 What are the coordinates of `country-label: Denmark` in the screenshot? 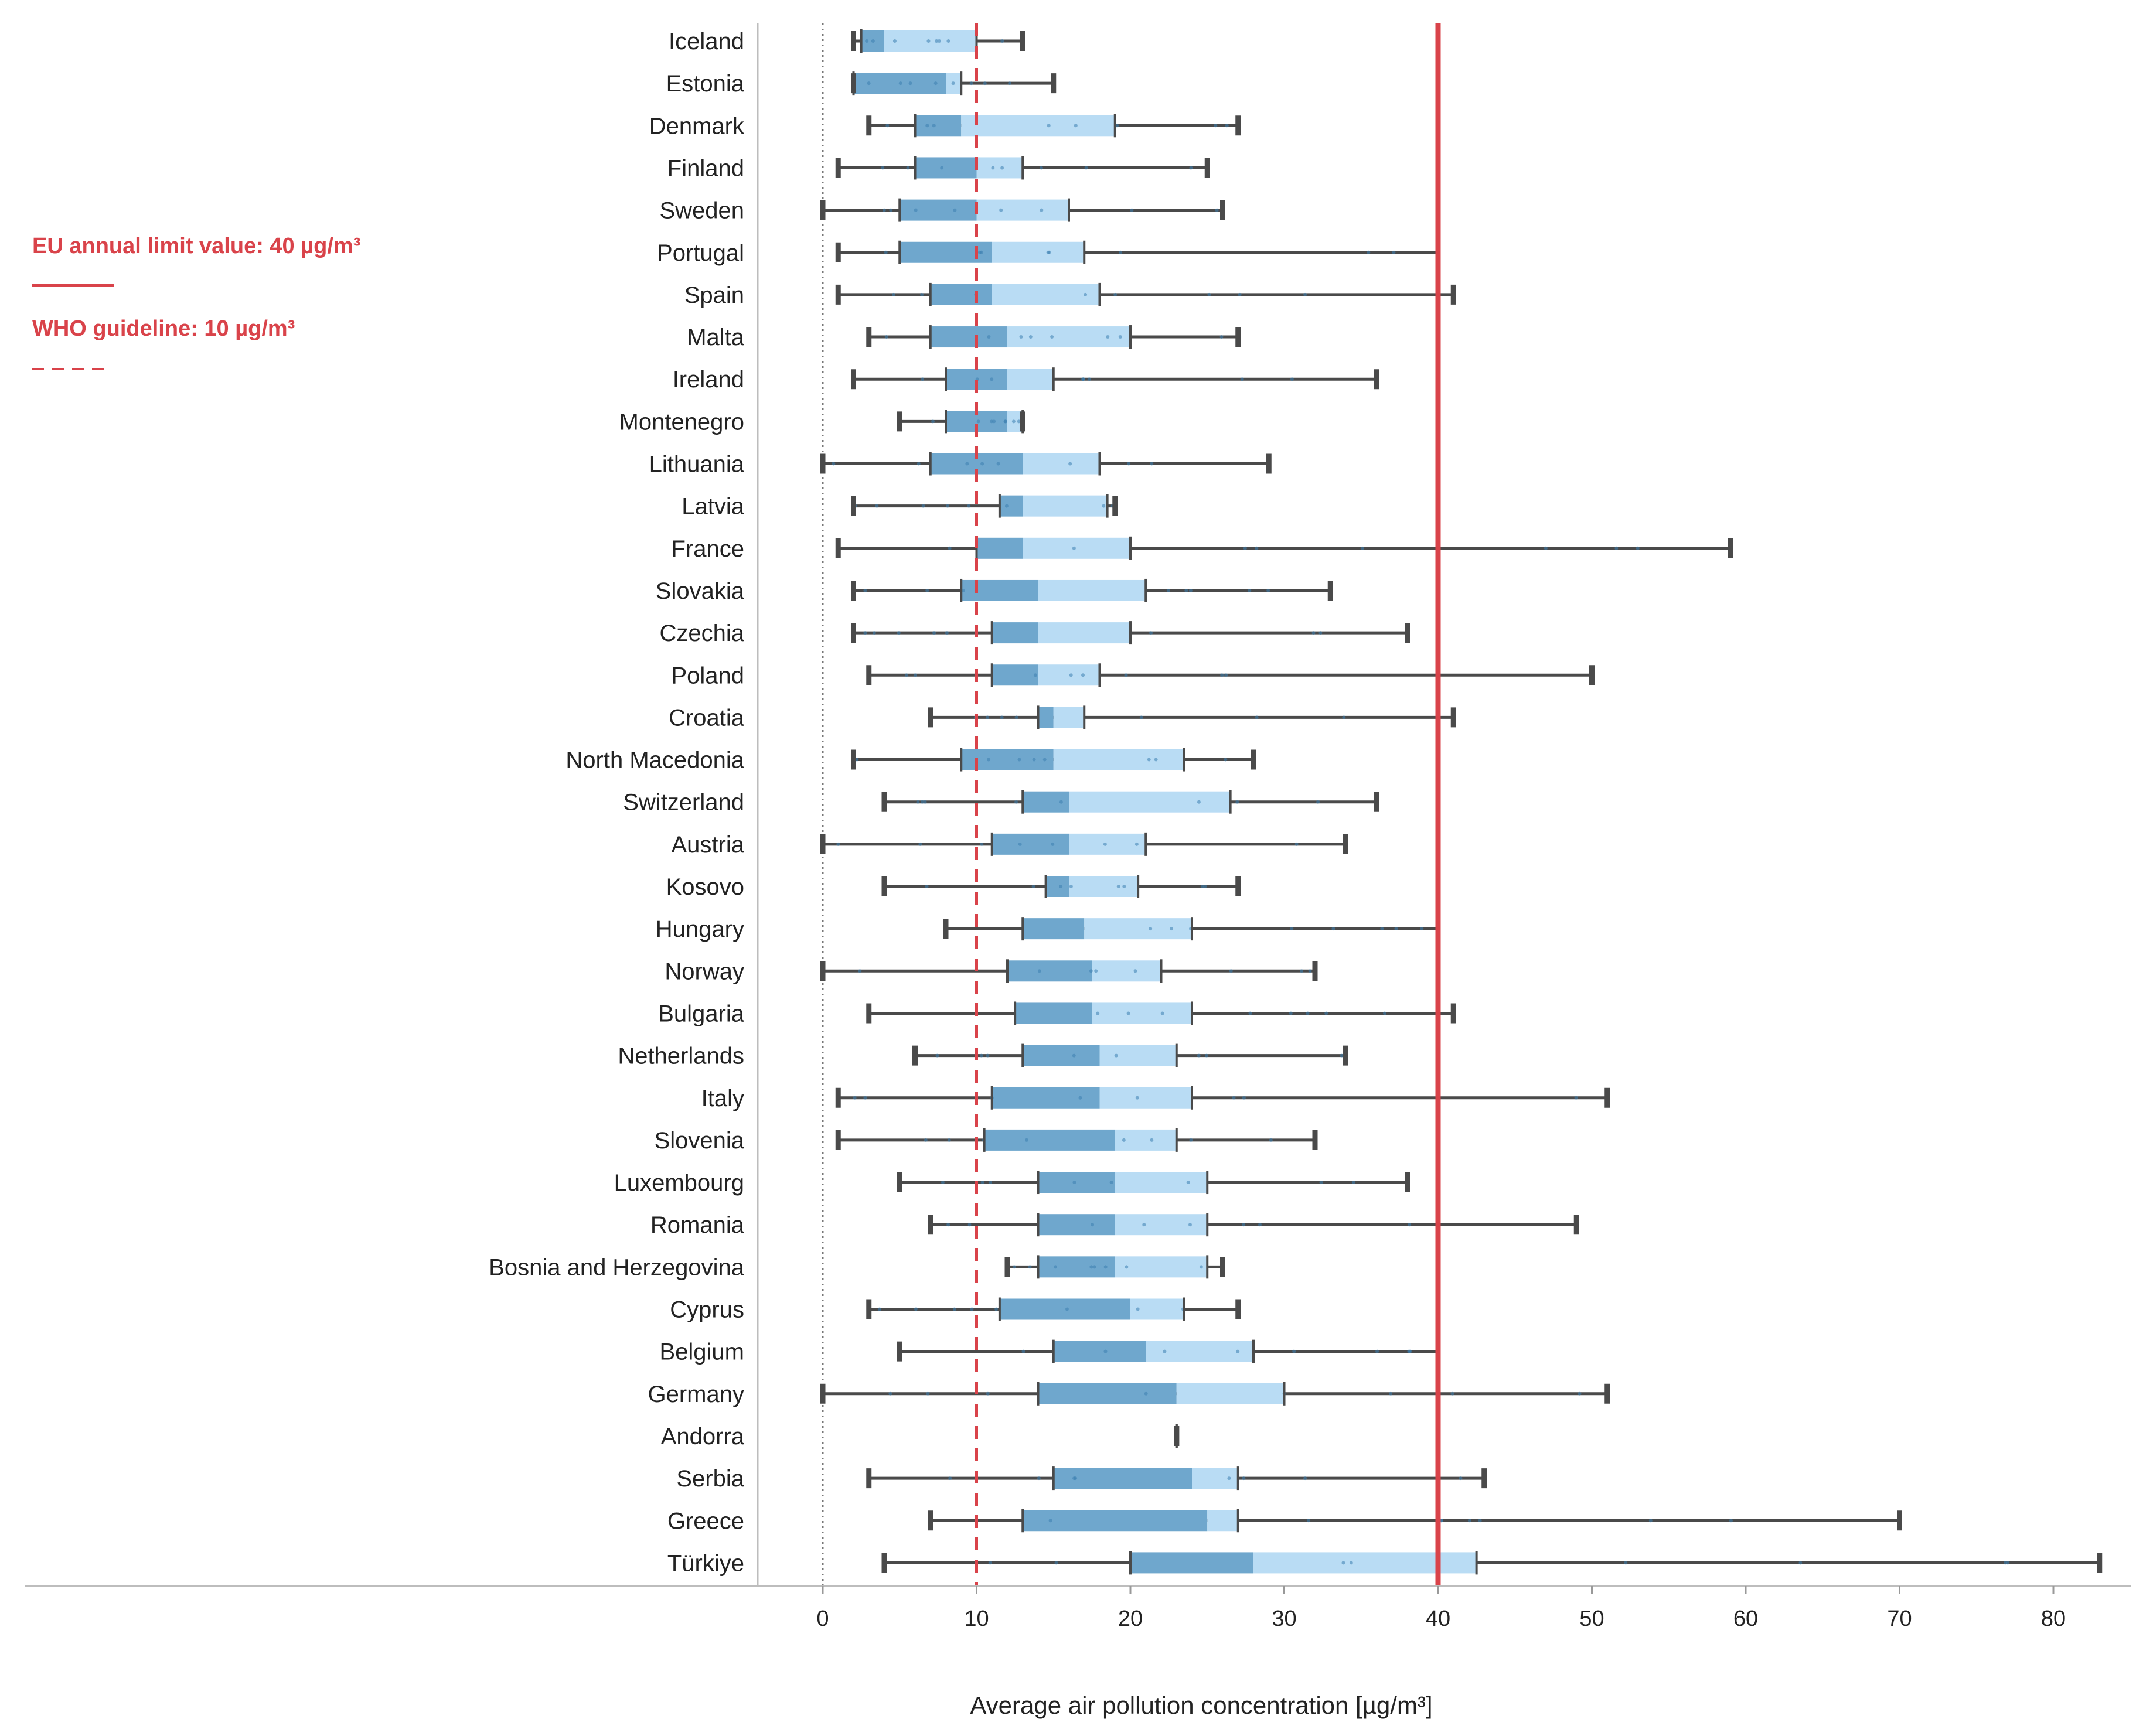 It's located at (697, 126).